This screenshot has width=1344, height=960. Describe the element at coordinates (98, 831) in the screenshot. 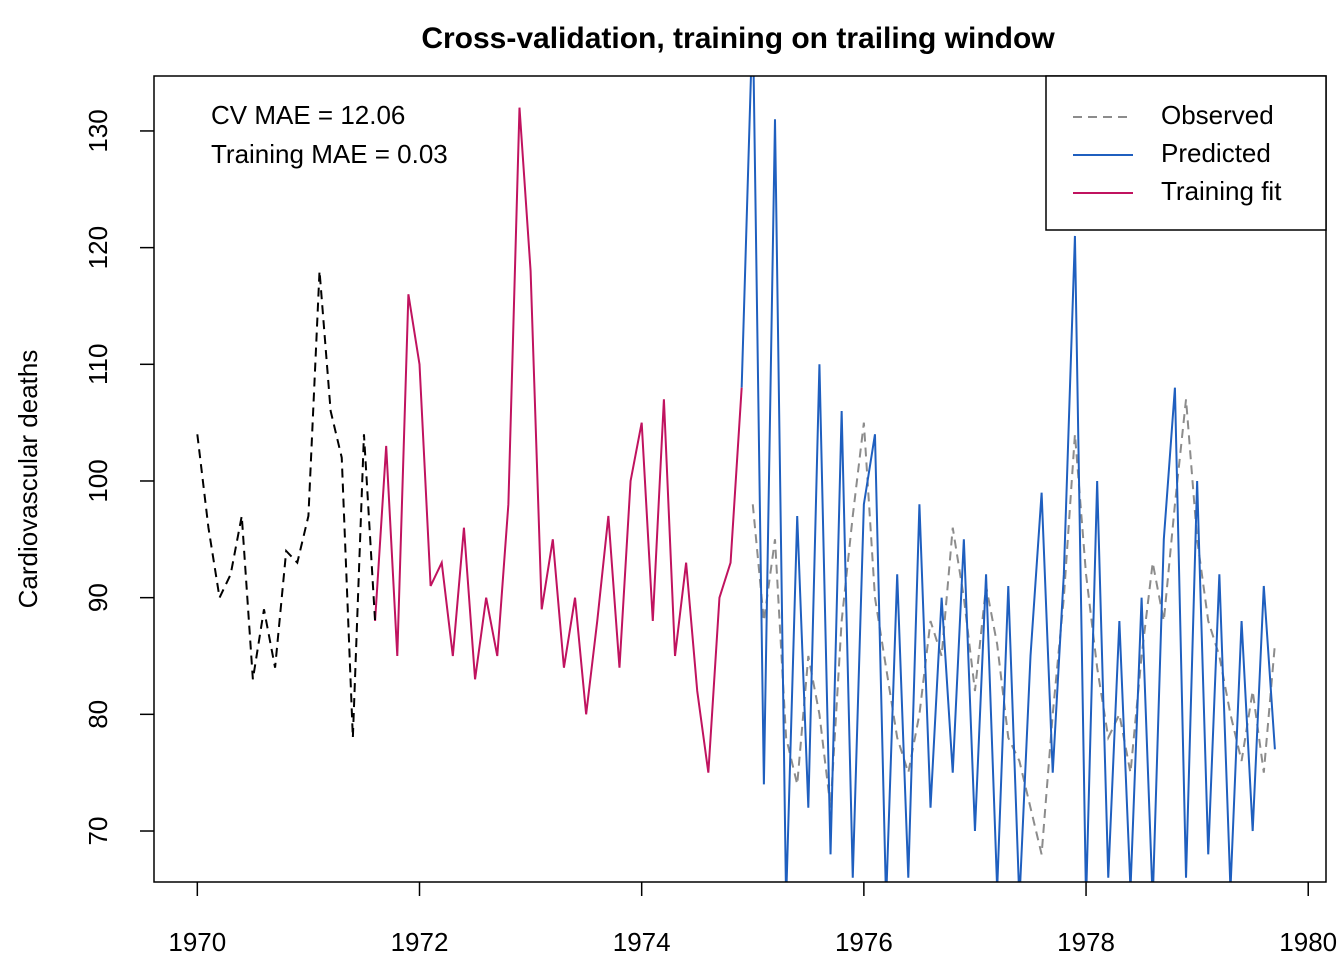

I see `y-tick-label: 70` at that location.